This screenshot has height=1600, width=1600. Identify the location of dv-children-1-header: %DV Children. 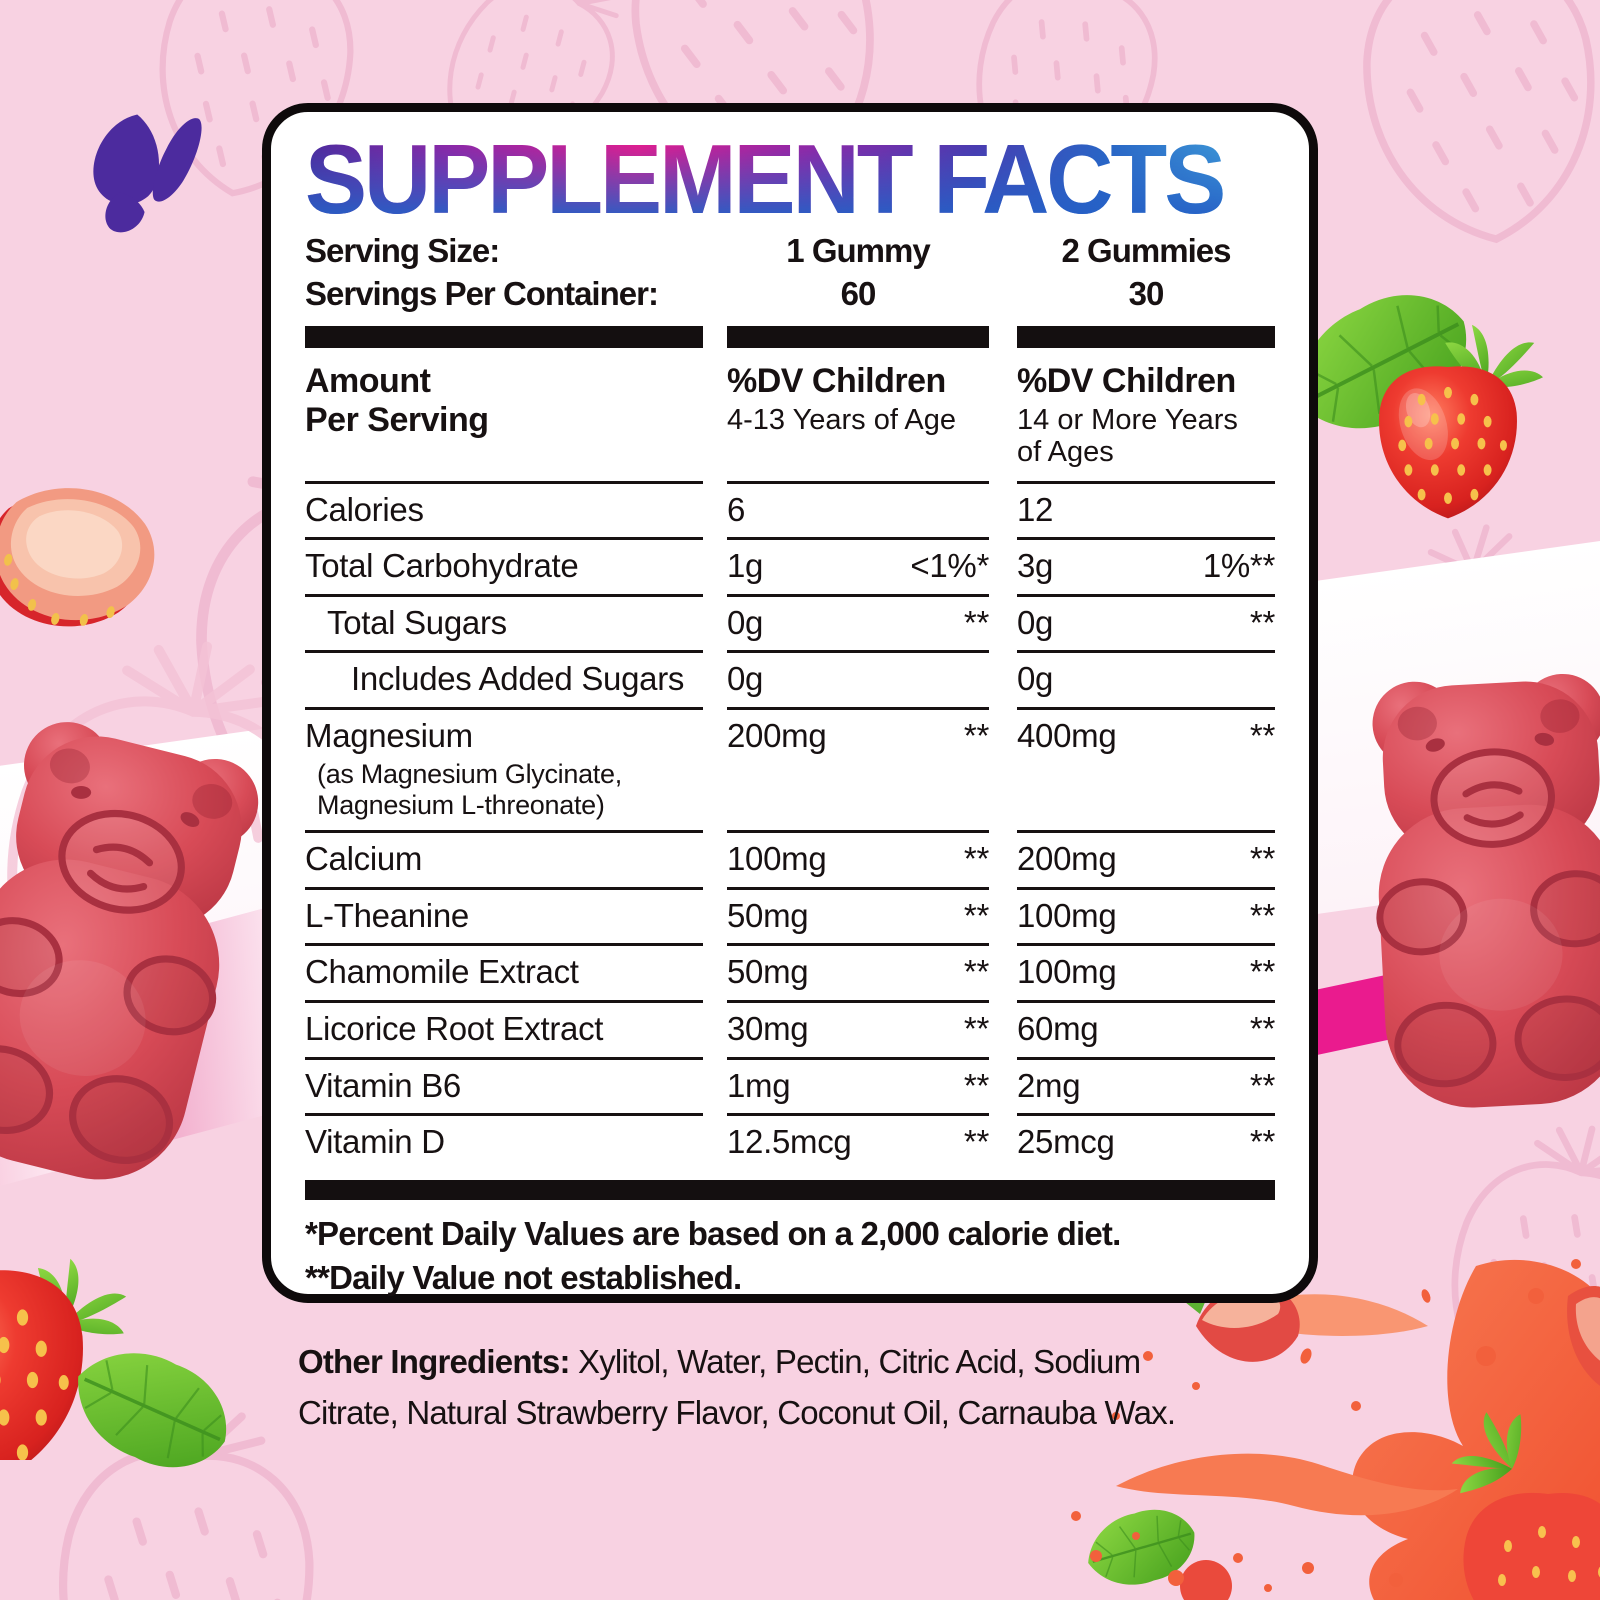
(836, 380).